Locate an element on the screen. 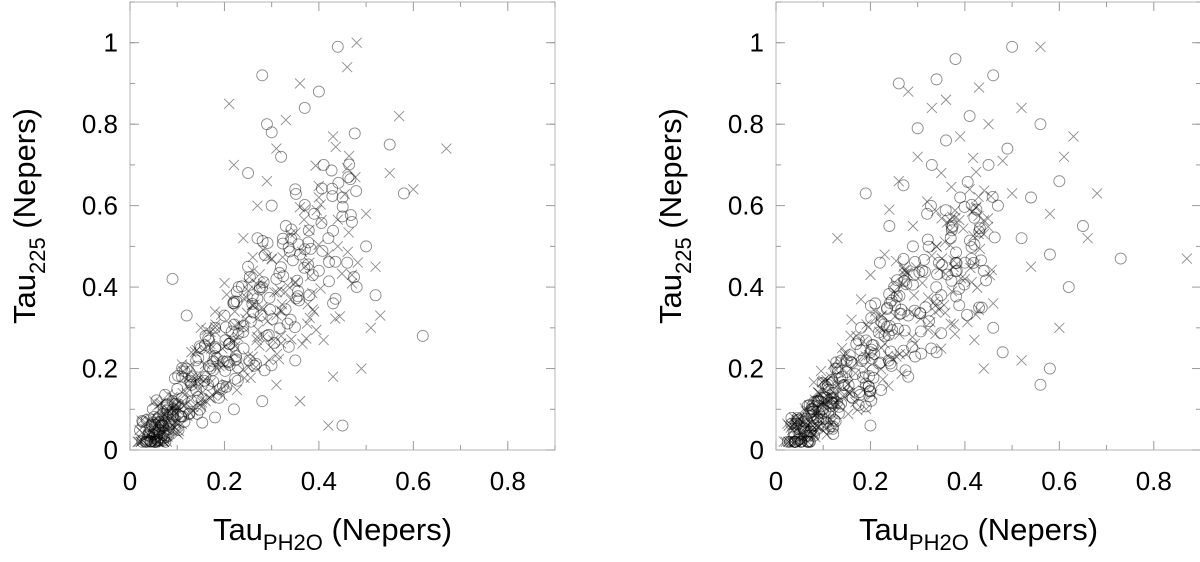 Image resolution: width=1200 pixels, height=562 pixels. x-tick-label-1-2: 0.4 is located at coordinates (965, 481).